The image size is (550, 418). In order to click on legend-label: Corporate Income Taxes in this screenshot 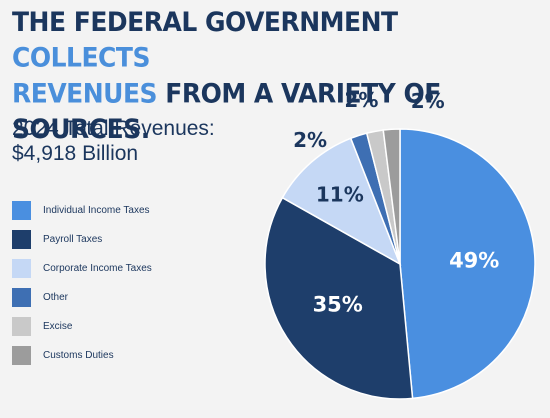, I will do `click(97, 268)`.